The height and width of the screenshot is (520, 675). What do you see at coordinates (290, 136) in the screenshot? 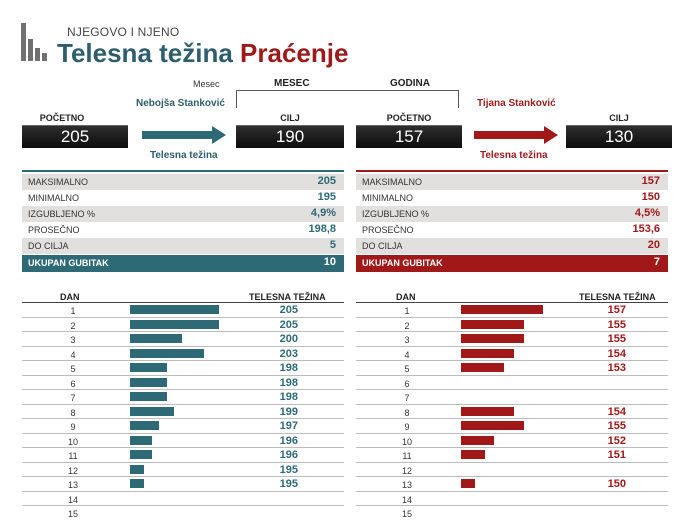
I see `him-goal-value: 190` at bounding box center [290, 136].